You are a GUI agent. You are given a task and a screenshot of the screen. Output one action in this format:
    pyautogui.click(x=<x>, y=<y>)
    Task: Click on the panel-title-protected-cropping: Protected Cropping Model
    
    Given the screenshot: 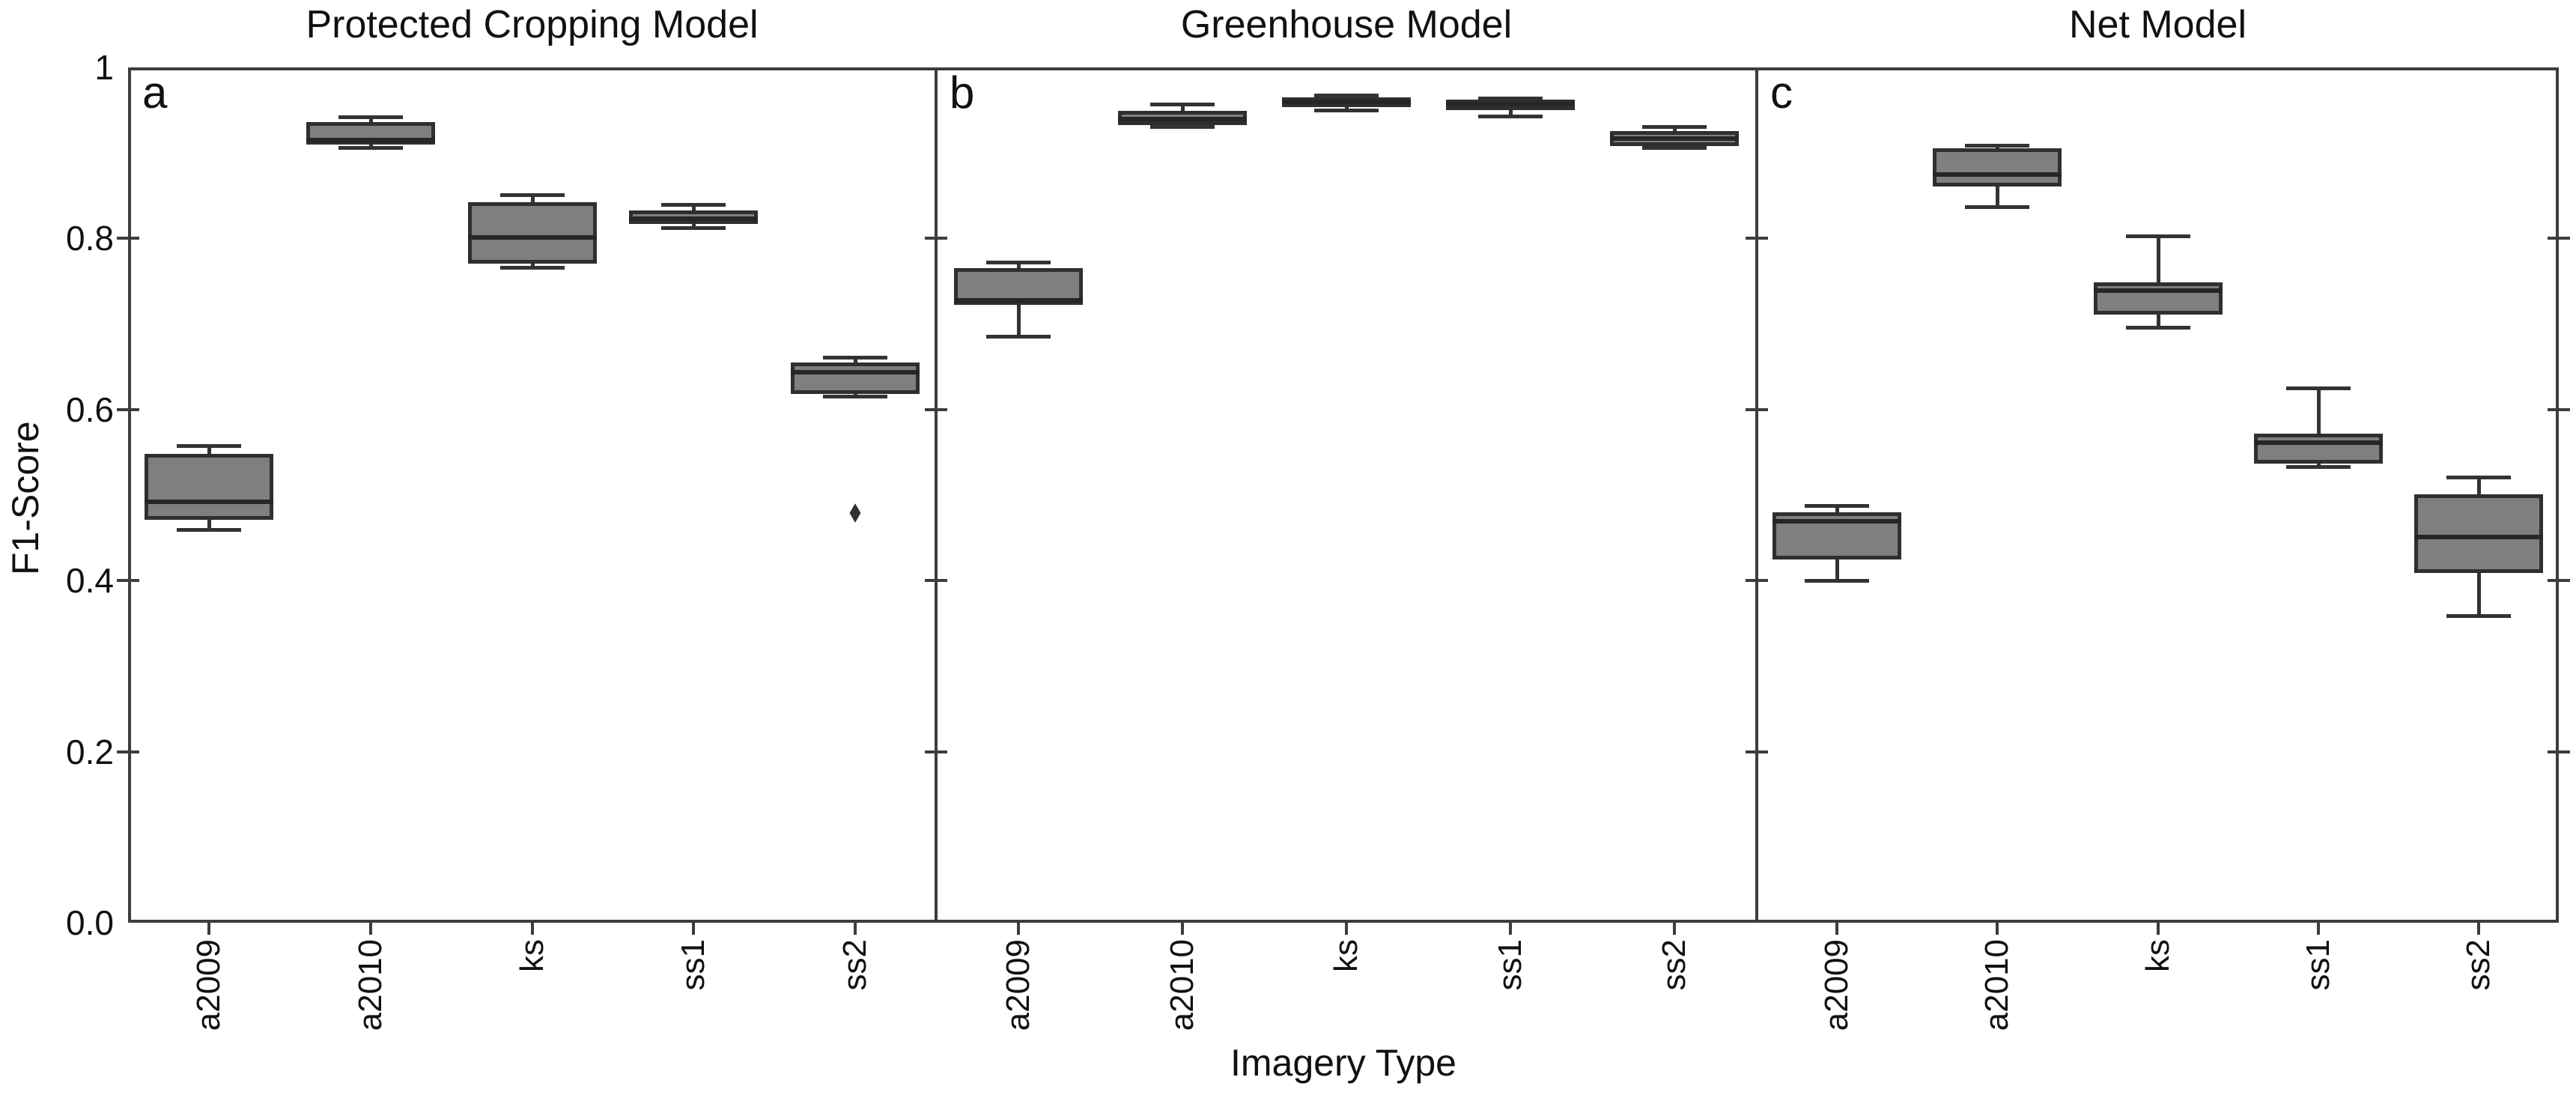 What is the action you would take?
    pyautogui.click(x=532, y=24)
    